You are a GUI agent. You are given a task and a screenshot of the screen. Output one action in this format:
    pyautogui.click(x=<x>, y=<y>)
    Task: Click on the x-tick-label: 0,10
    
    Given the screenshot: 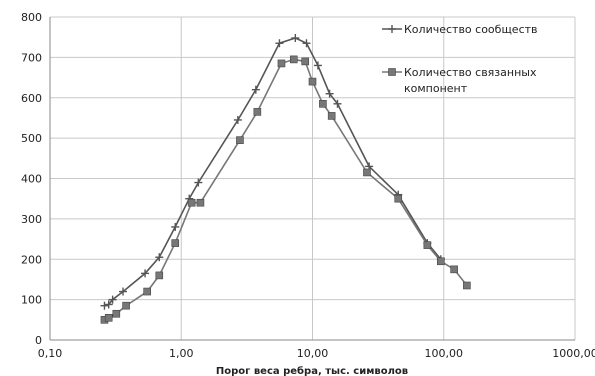 What is the action you would take?
    pyautogui.click(x=50, y=353)
    